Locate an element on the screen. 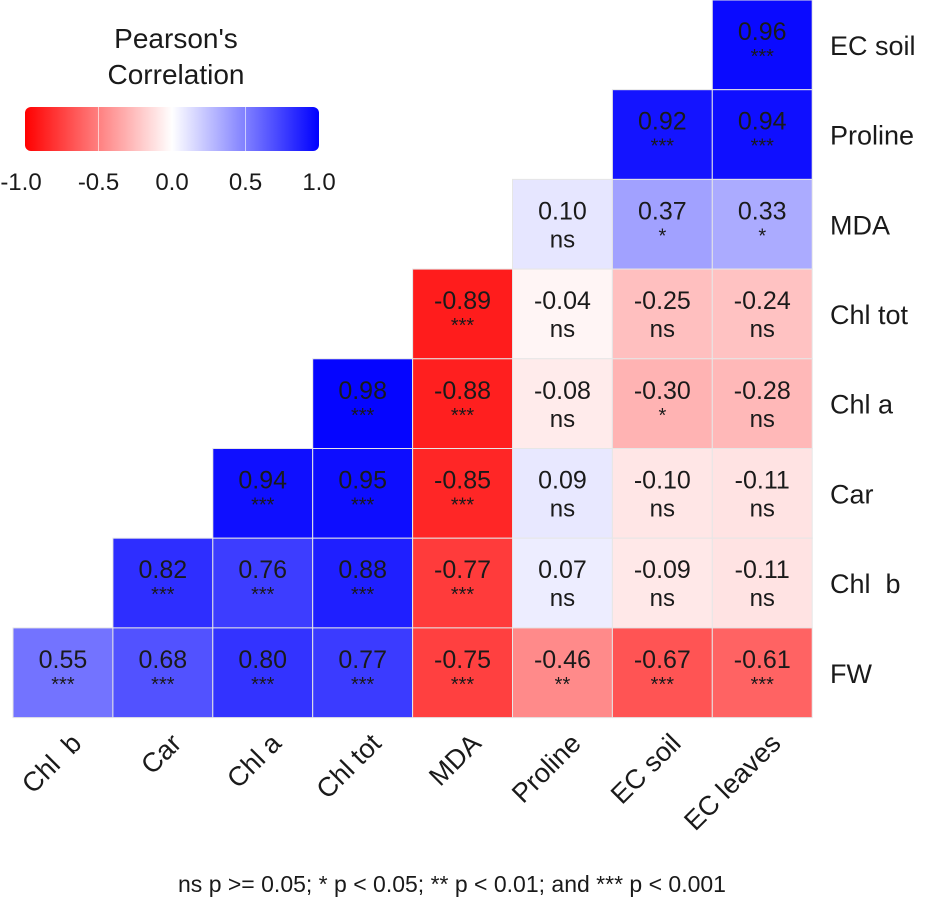 The width and height of the screenshot is (936, 900). heatmap-cell: -0.88*** is located at coordinates (463, 403).